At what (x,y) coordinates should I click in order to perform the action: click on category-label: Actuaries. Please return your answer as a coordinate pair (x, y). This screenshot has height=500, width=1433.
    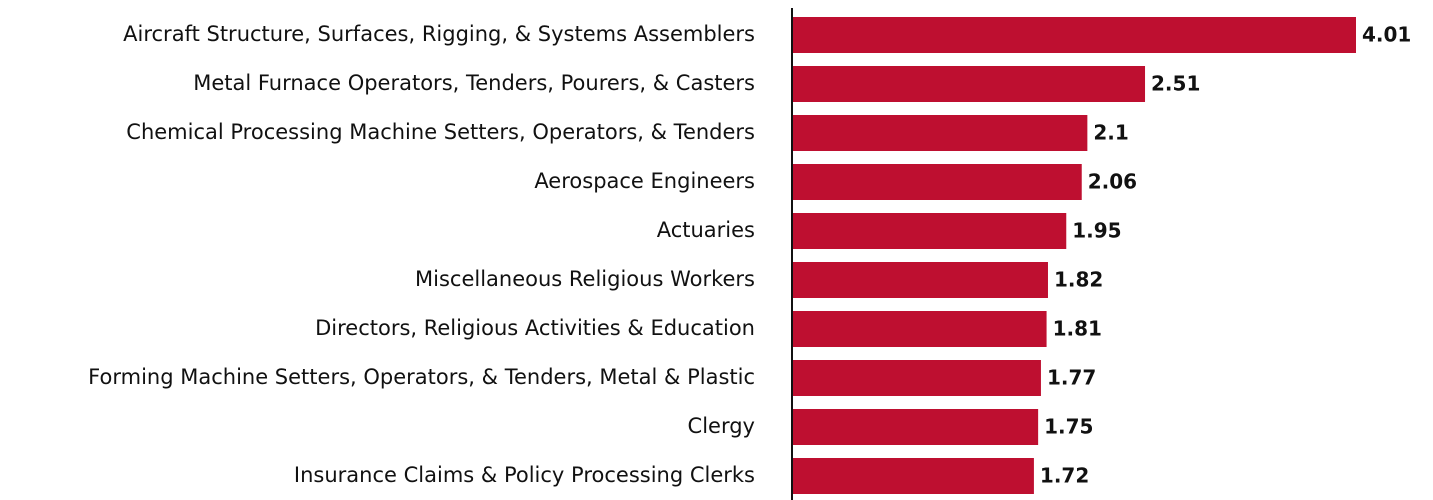
    Looking at the image, I should click on (706, 230).